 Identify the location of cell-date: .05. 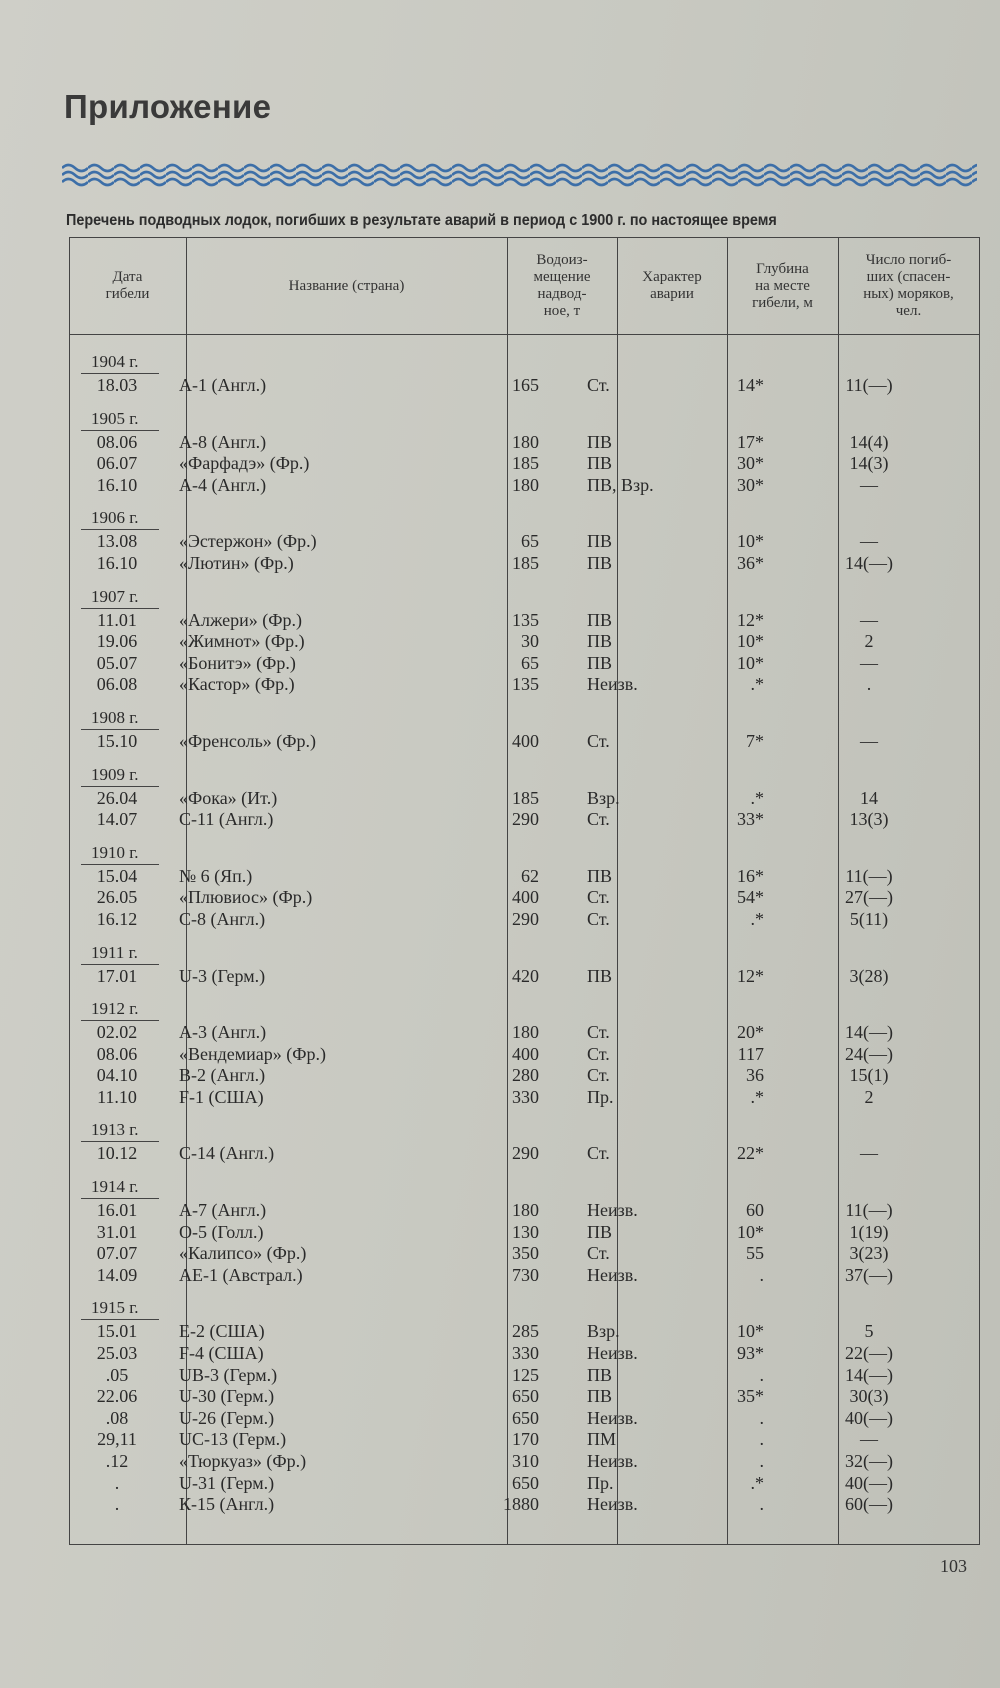
(117, 1374).